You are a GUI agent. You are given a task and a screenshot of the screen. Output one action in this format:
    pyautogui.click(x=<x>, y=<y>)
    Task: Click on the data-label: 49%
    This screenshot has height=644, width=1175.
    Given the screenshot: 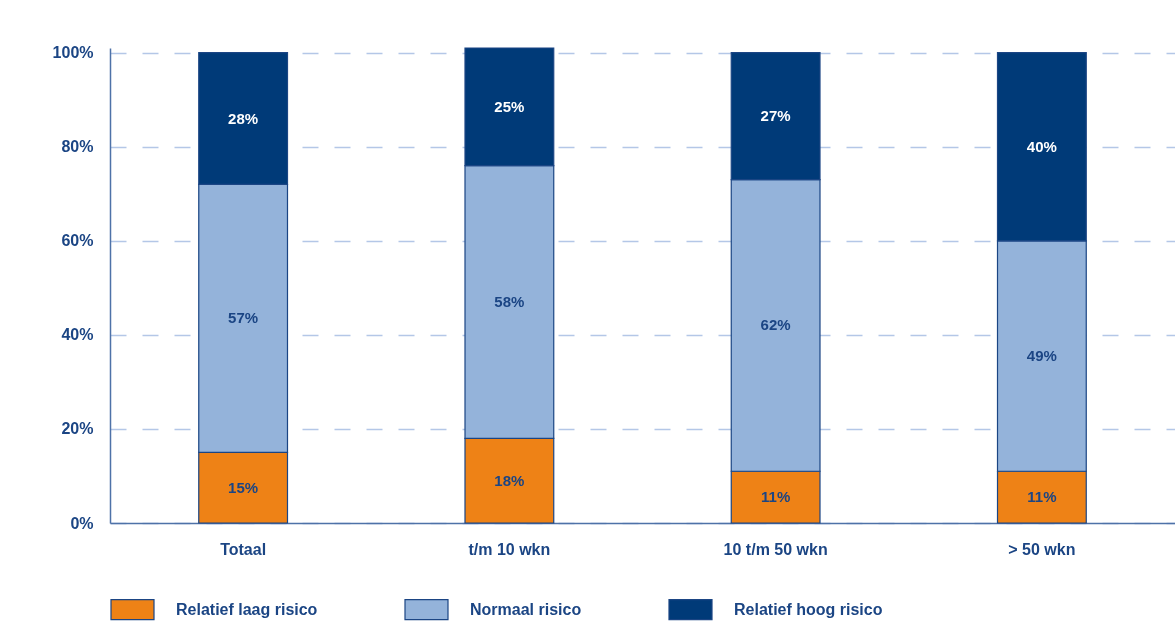 What is the action you would take?
    pyautogui.click(x=1041, y=356)
    